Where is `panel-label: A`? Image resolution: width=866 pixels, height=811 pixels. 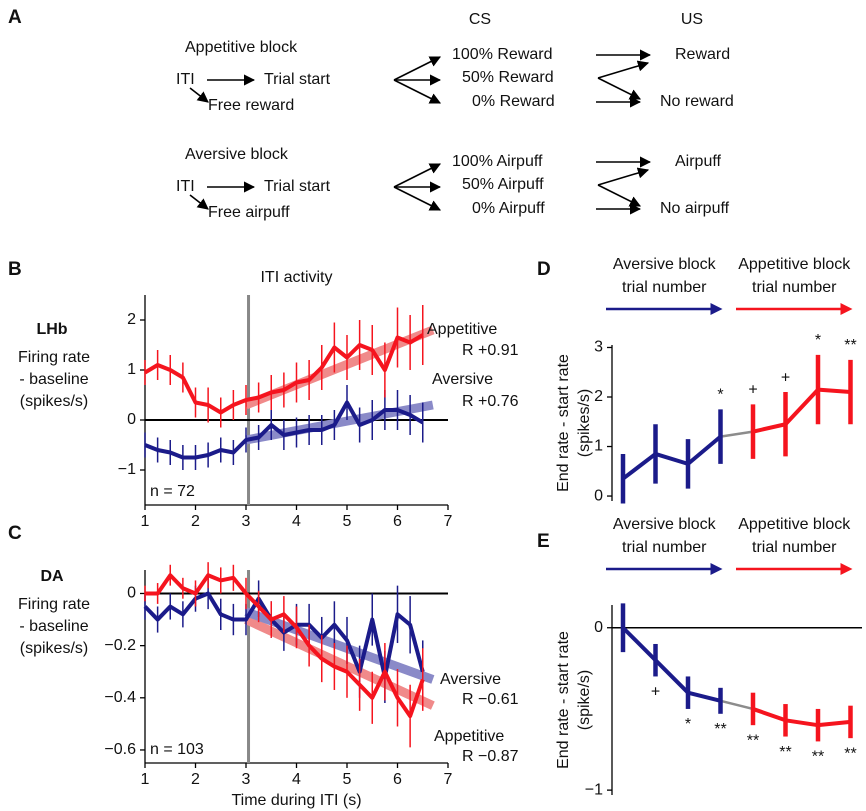
panel-label: A is located at coordinates (15, 17).